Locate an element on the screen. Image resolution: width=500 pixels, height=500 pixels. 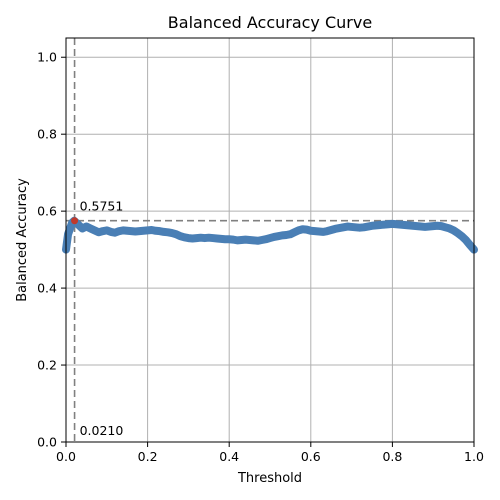
y-axis-label: Balanced Accuracy is located at coordinates (22, 240).